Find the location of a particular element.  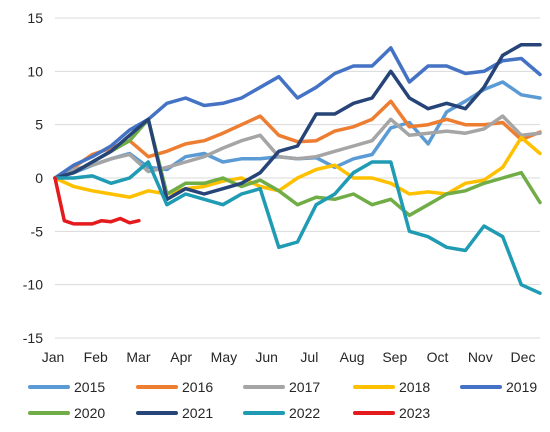

y-tick-label: -15 is located at coordinates (33, 338).